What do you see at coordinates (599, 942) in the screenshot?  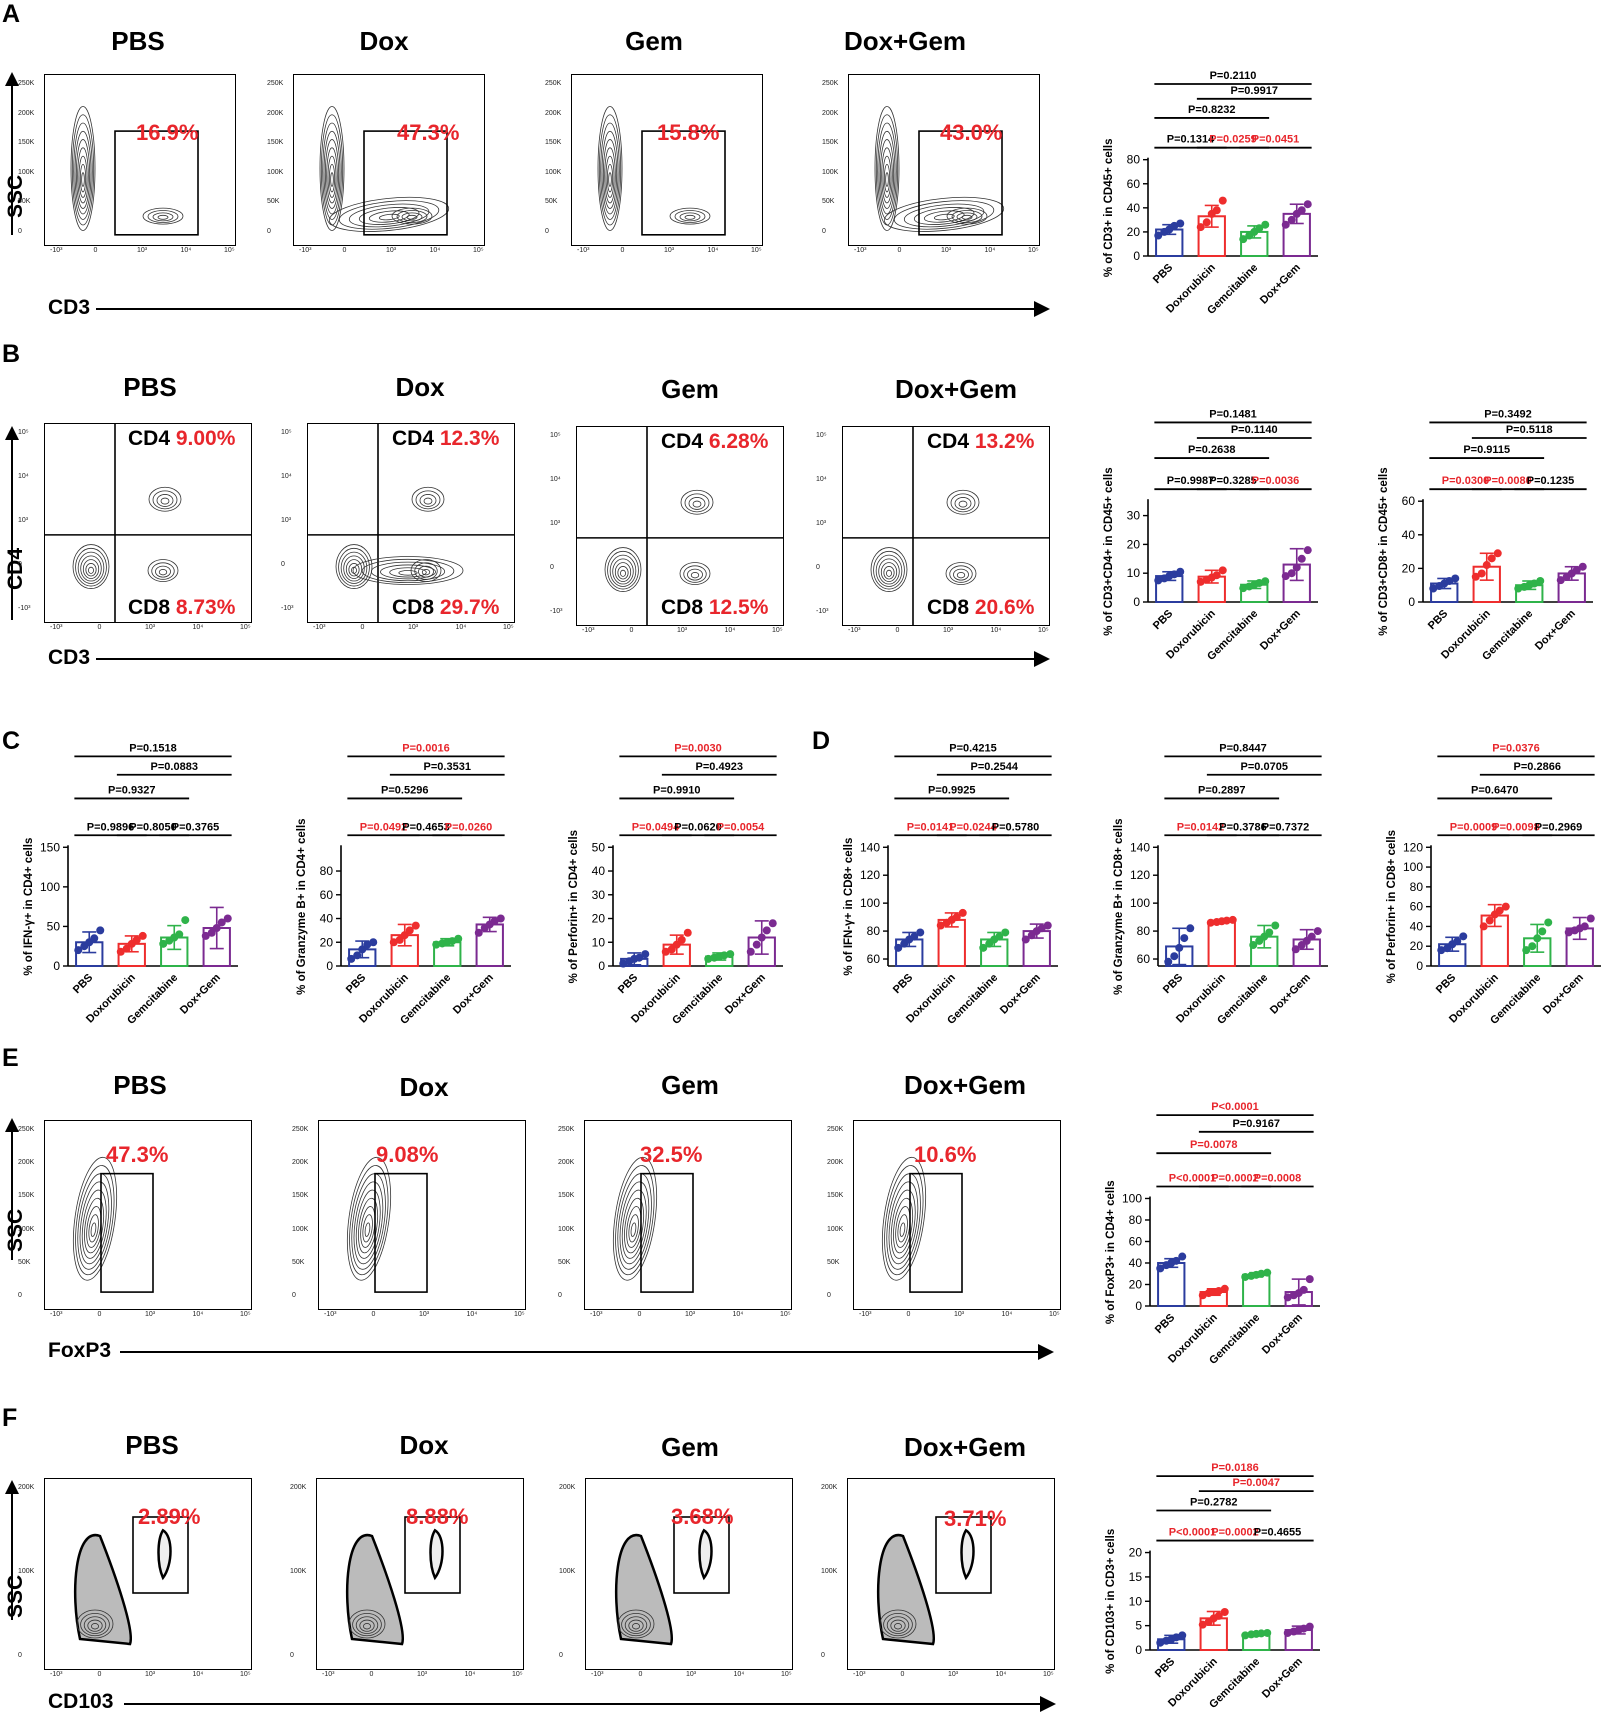 I see `y-tick-label: 10` at bounding box center [599, 942].